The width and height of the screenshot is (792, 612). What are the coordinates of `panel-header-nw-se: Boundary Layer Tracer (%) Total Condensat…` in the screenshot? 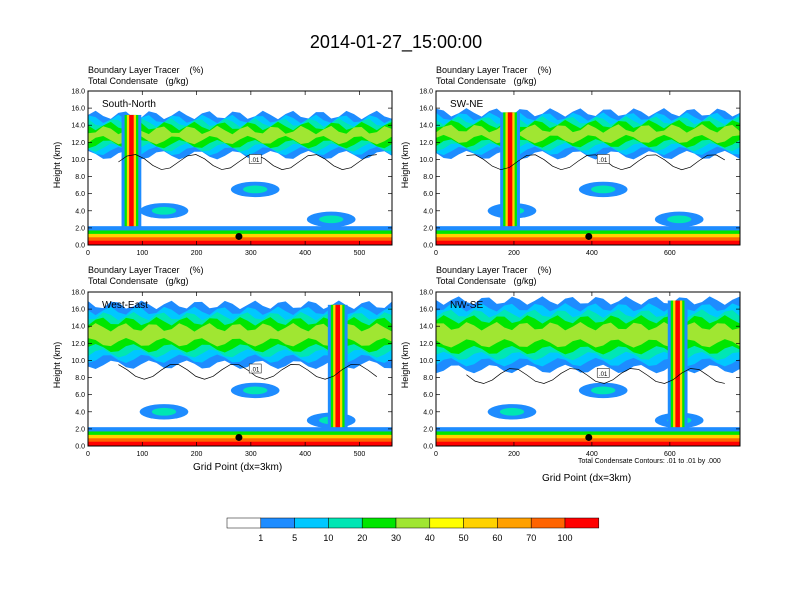 It's located at (494, 276).